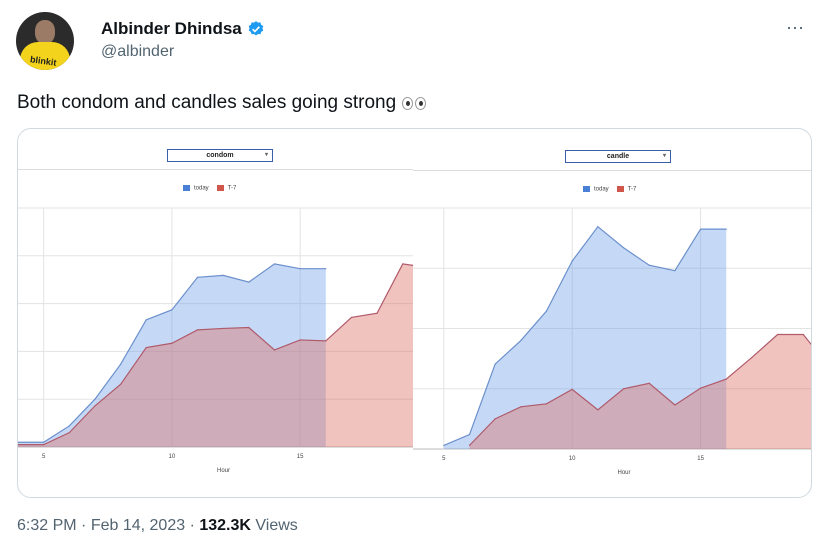 The height and width of the screenshot is (551, 827). I want to click on author-name: Albinder Dhindsa, so click(171, 28).